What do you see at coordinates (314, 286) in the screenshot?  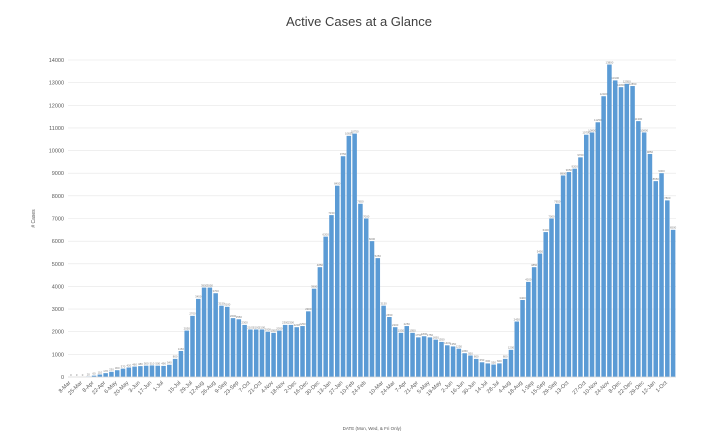 I see `data-label: 3900` at bounding box center [314, 286].